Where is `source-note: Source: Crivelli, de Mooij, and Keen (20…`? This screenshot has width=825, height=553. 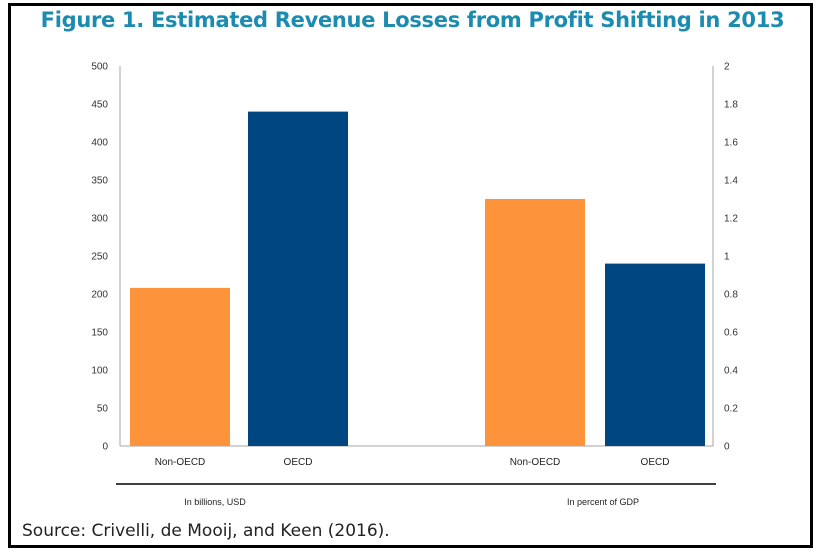
source-note: Source: Crivelli, de Mooij, and Keen (20… is located at coordinates (206, 531).